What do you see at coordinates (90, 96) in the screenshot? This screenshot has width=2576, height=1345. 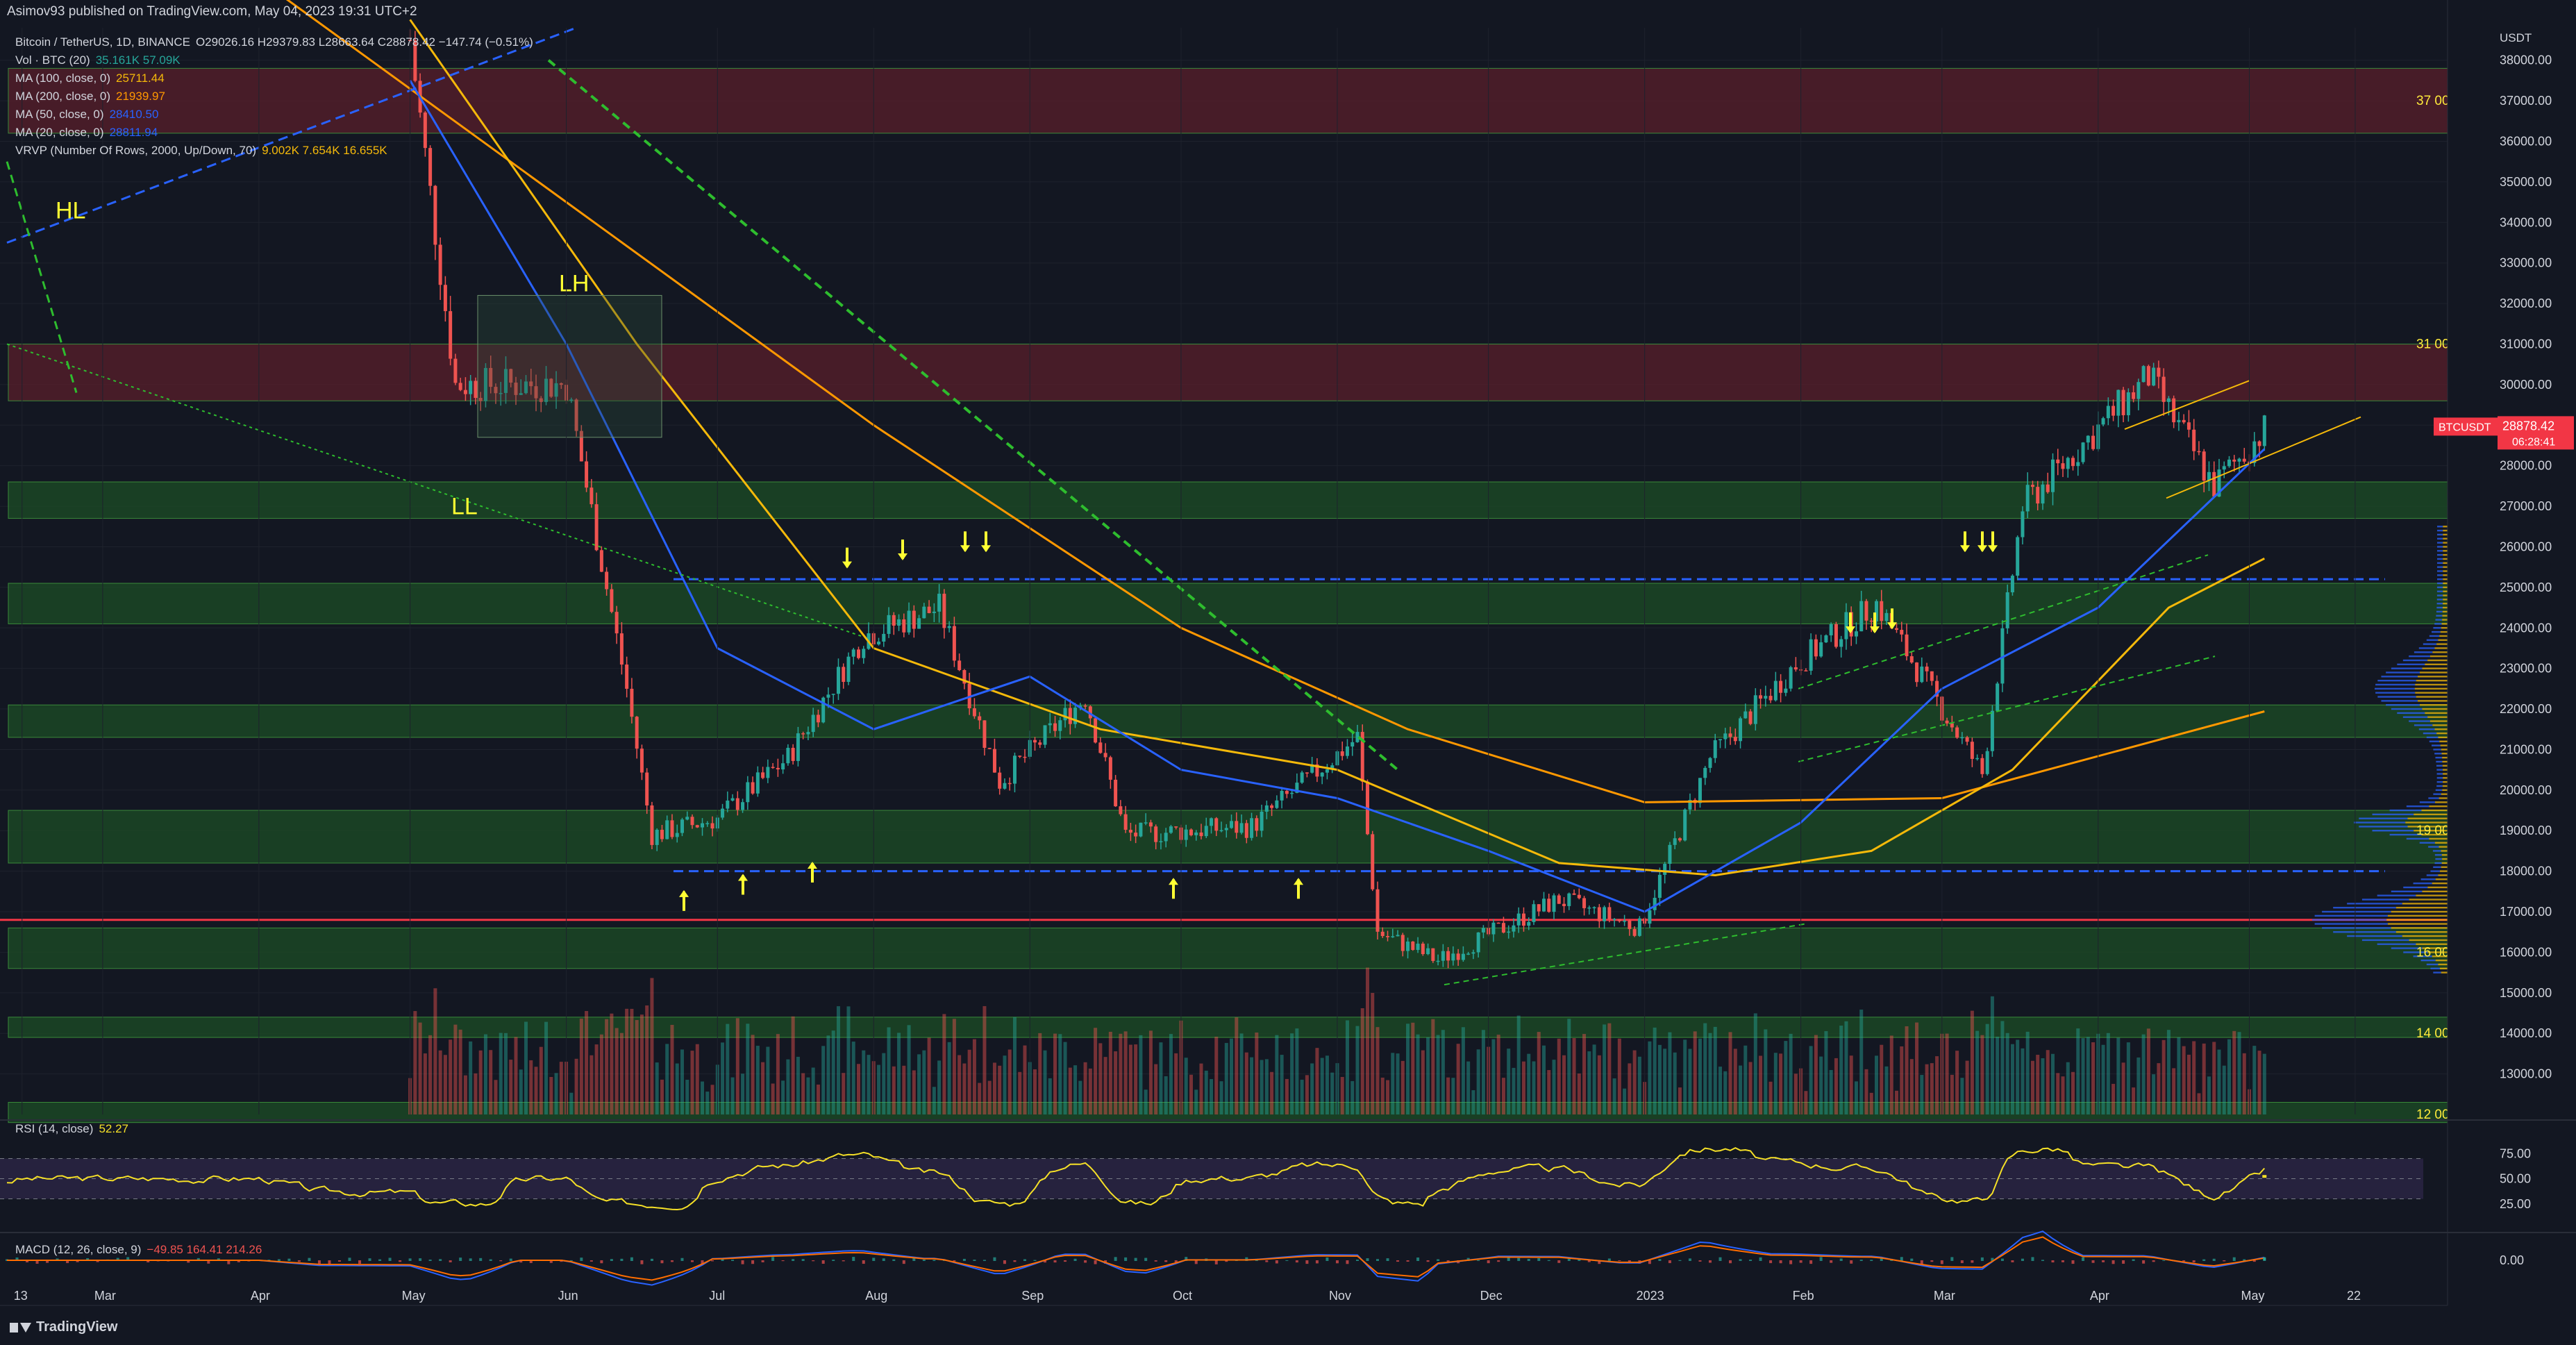 I see `legend-ma200: MA (200, close, 0) 21939.97` at bounding box center [90, 96].